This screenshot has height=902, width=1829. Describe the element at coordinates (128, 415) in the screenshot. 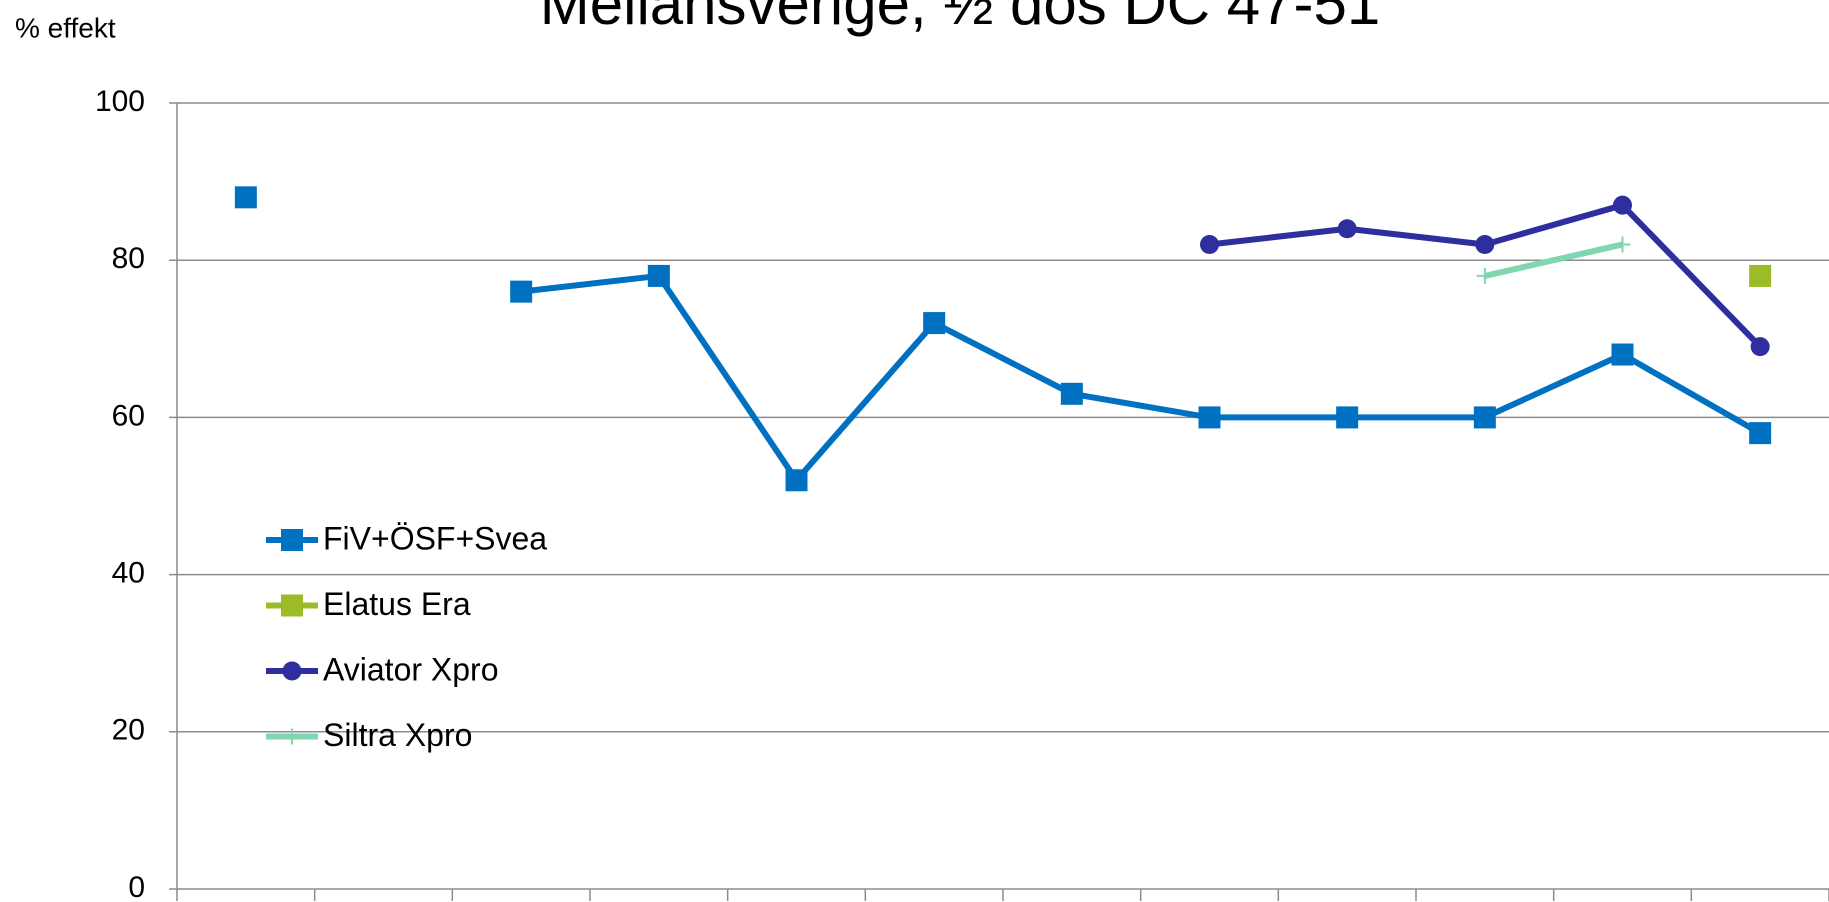

I see `y-tick-label: 60` at that location.